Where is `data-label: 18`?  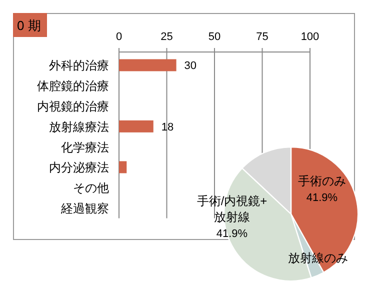
data-label: 18 is located at coordinates (167, 127).